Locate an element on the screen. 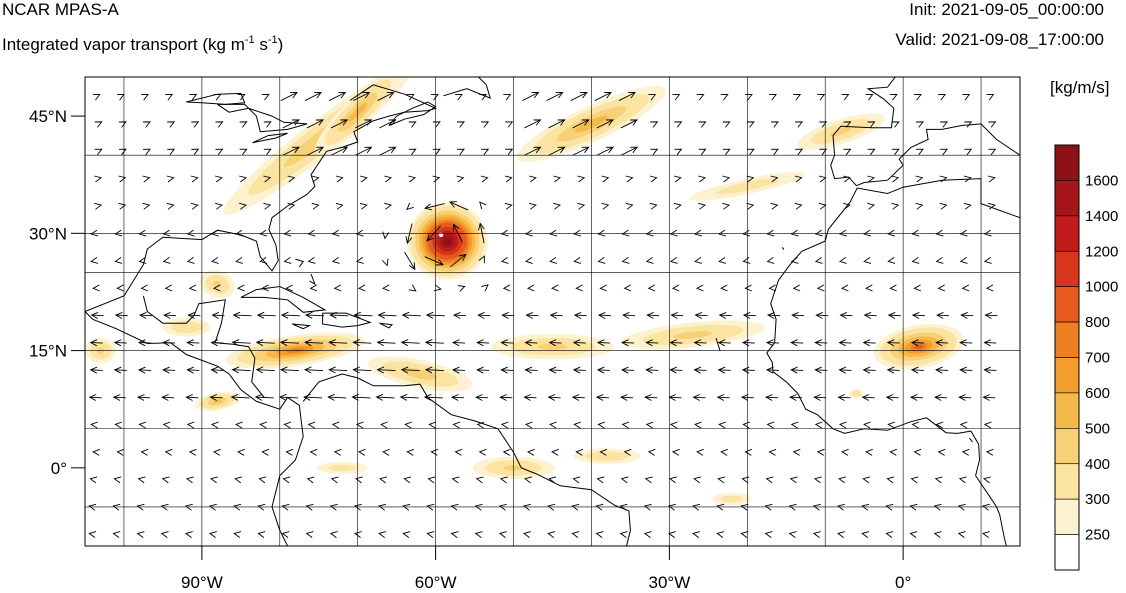 Image resolution: width=1126 pixels, height=593 pixels. colorbar-label: 1400 is located at coordinates (1101, 216).